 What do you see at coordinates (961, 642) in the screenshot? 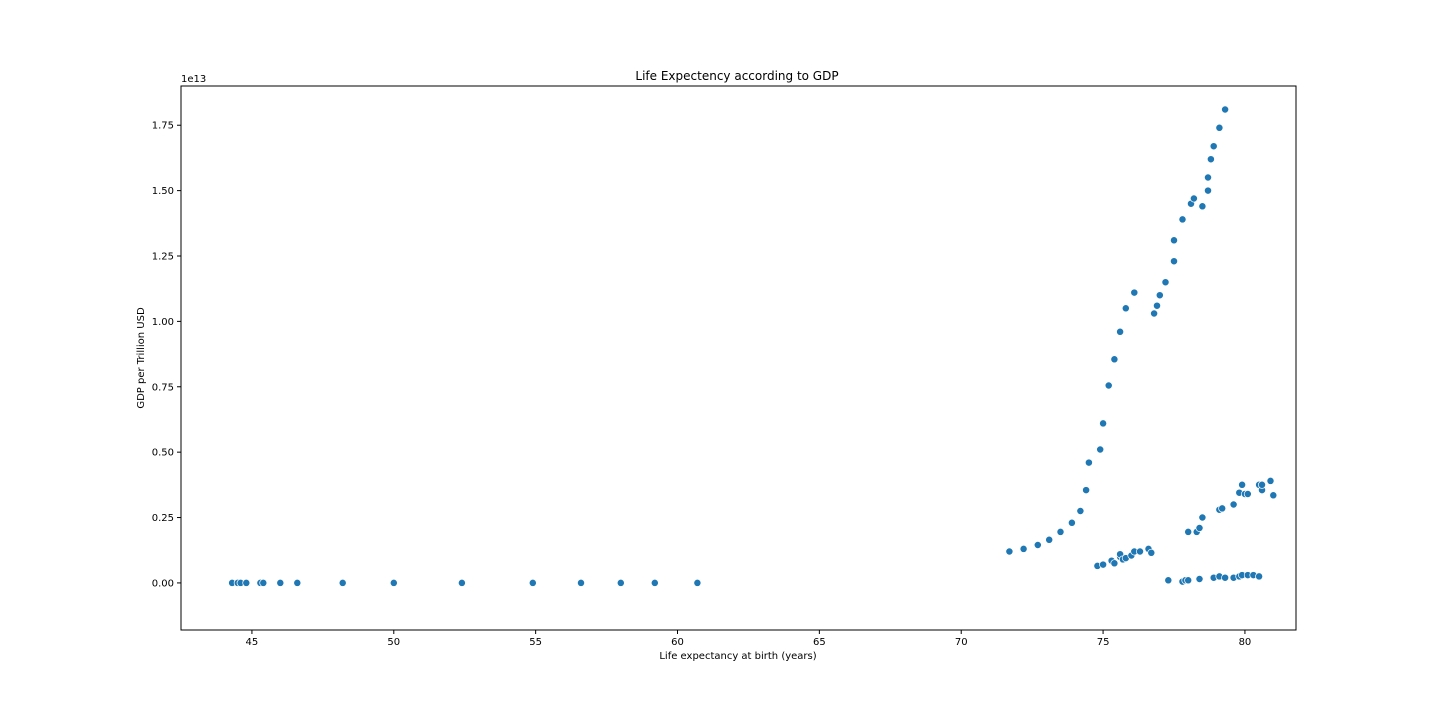
I see `x-tick-label: 70` at bounding box center [961, 642].